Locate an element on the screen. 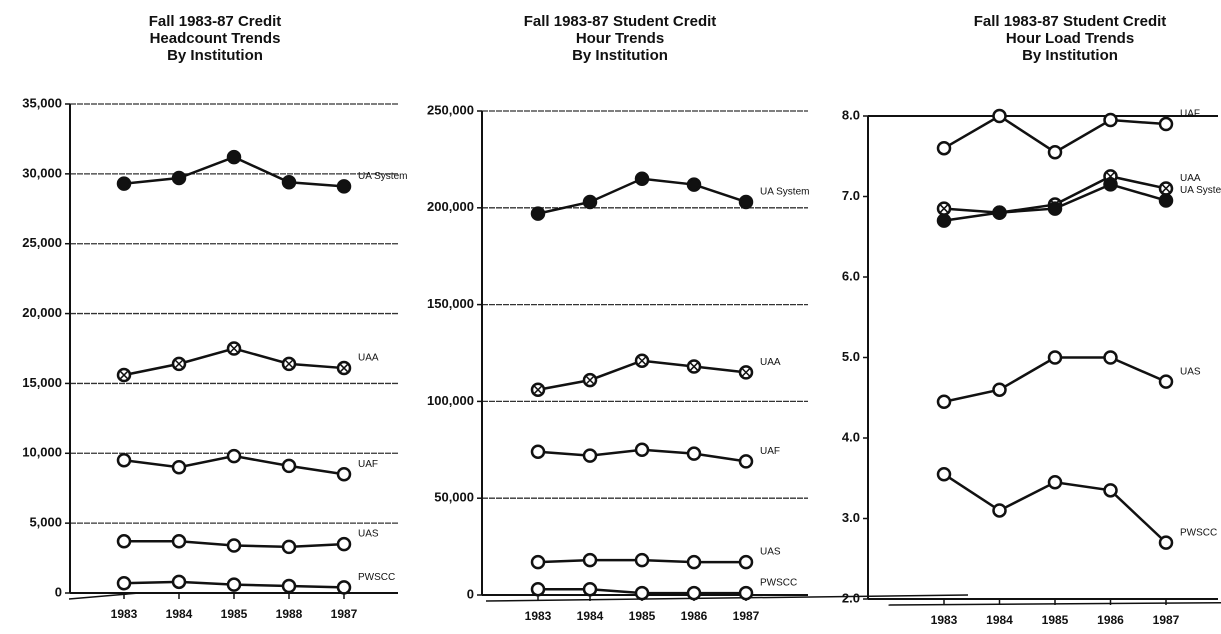 The width and height of the screenshot is (1221, 634). y-tick-label: 5,000 is located at coordinates (45, 522).